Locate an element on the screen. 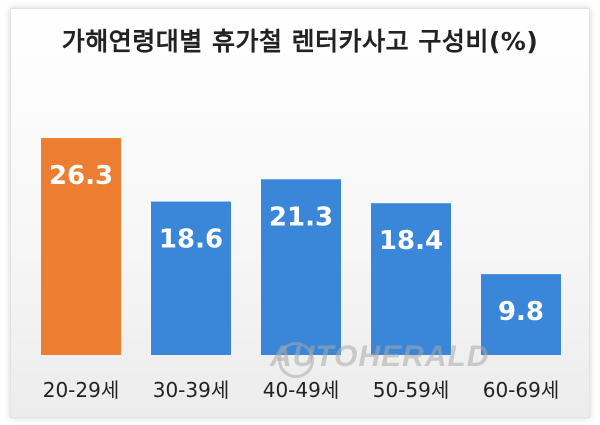 The width and height of the screenshot is (600, 425). bar-value-label: 18.4 is located at coordinates (411, 241).